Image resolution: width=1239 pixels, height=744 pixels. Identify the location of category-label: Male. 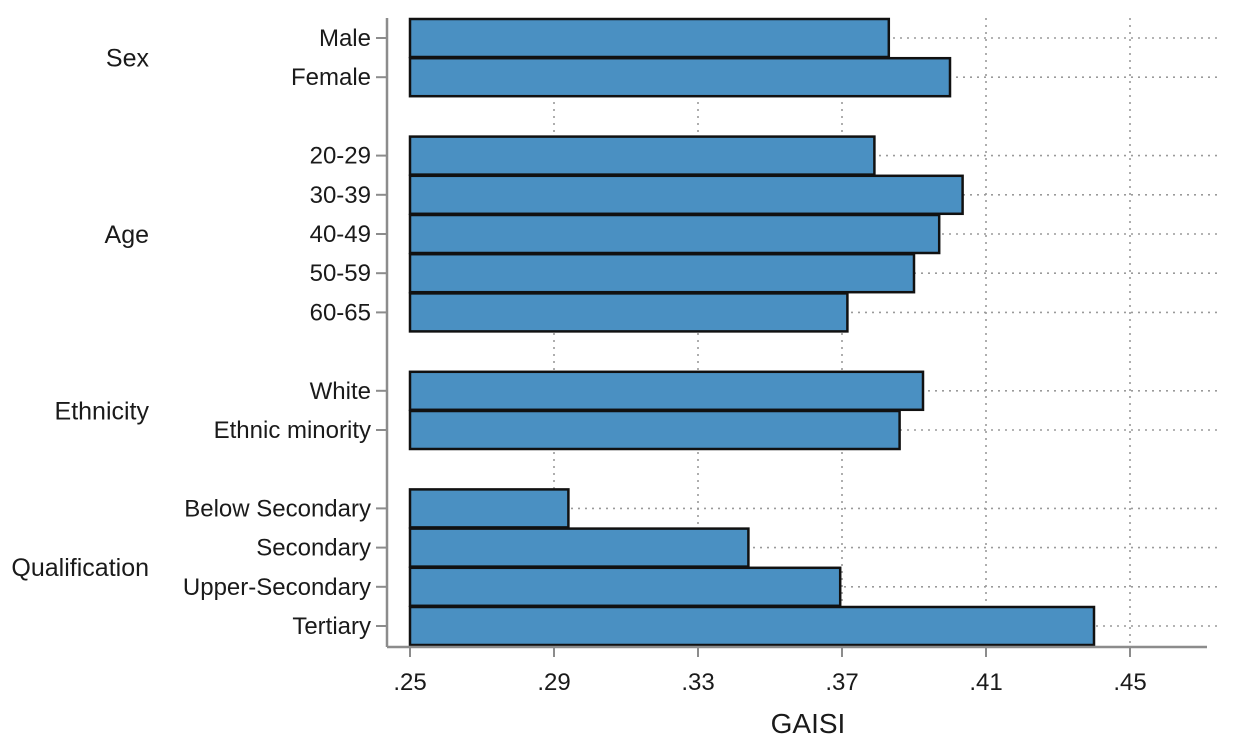
(345, 38).